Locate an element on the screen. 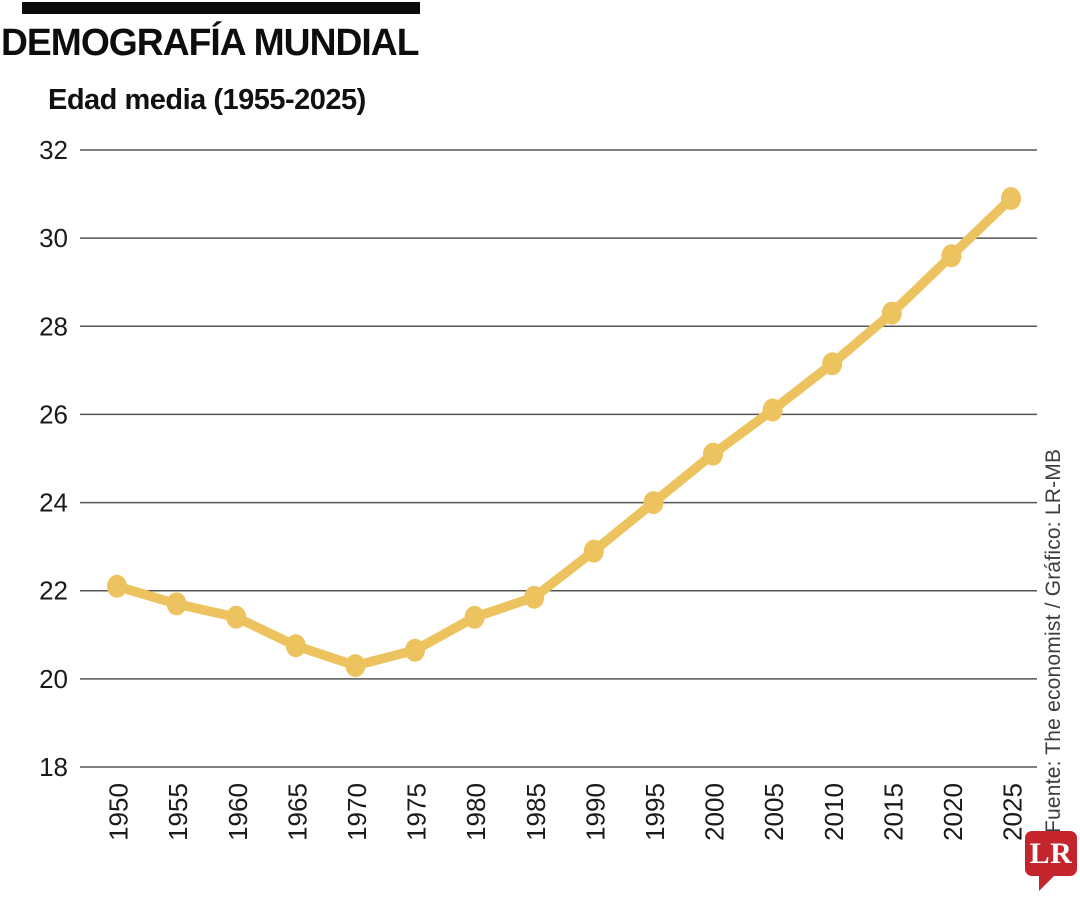 The width and height of the screenshot is (1080, 900). x-tick-label: 2000 is located at coordinates (715, 812).